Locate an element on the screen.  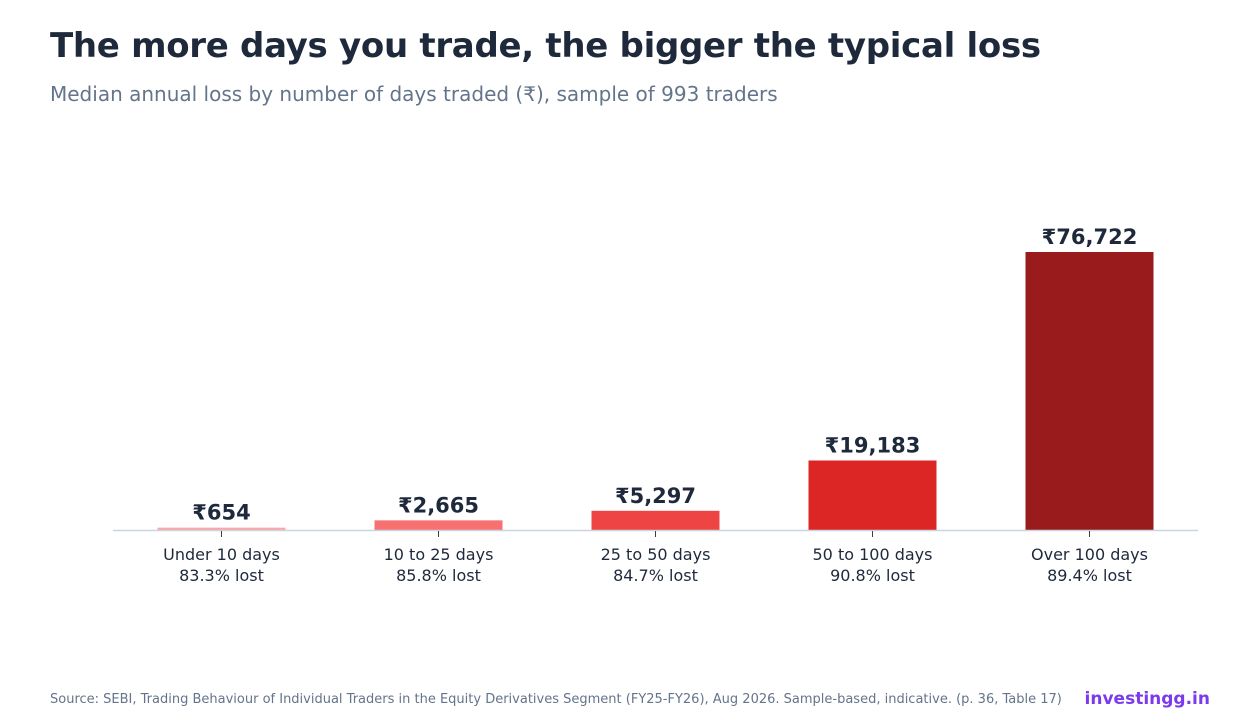
loss-share-label-1: 83.3% lost is located at coordinates (221, 575).